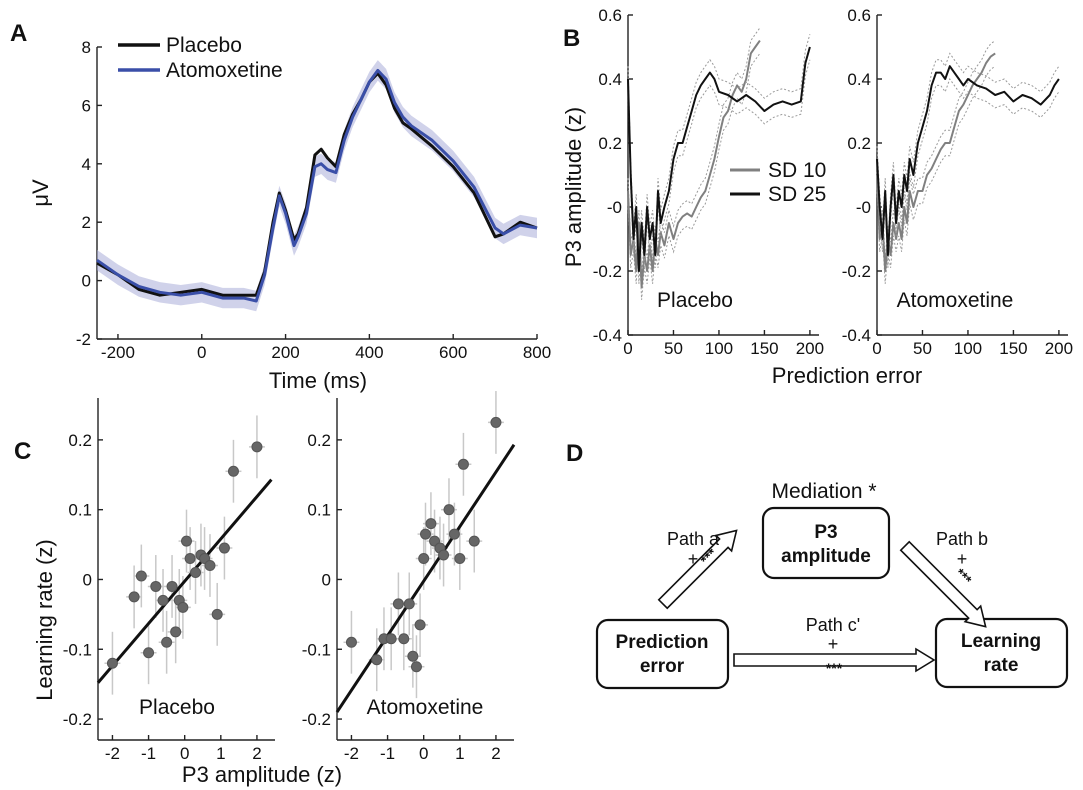 The width and height of the screenshot is (1083, 790). I want to click on learning-rate-box, so click(1001, 653).